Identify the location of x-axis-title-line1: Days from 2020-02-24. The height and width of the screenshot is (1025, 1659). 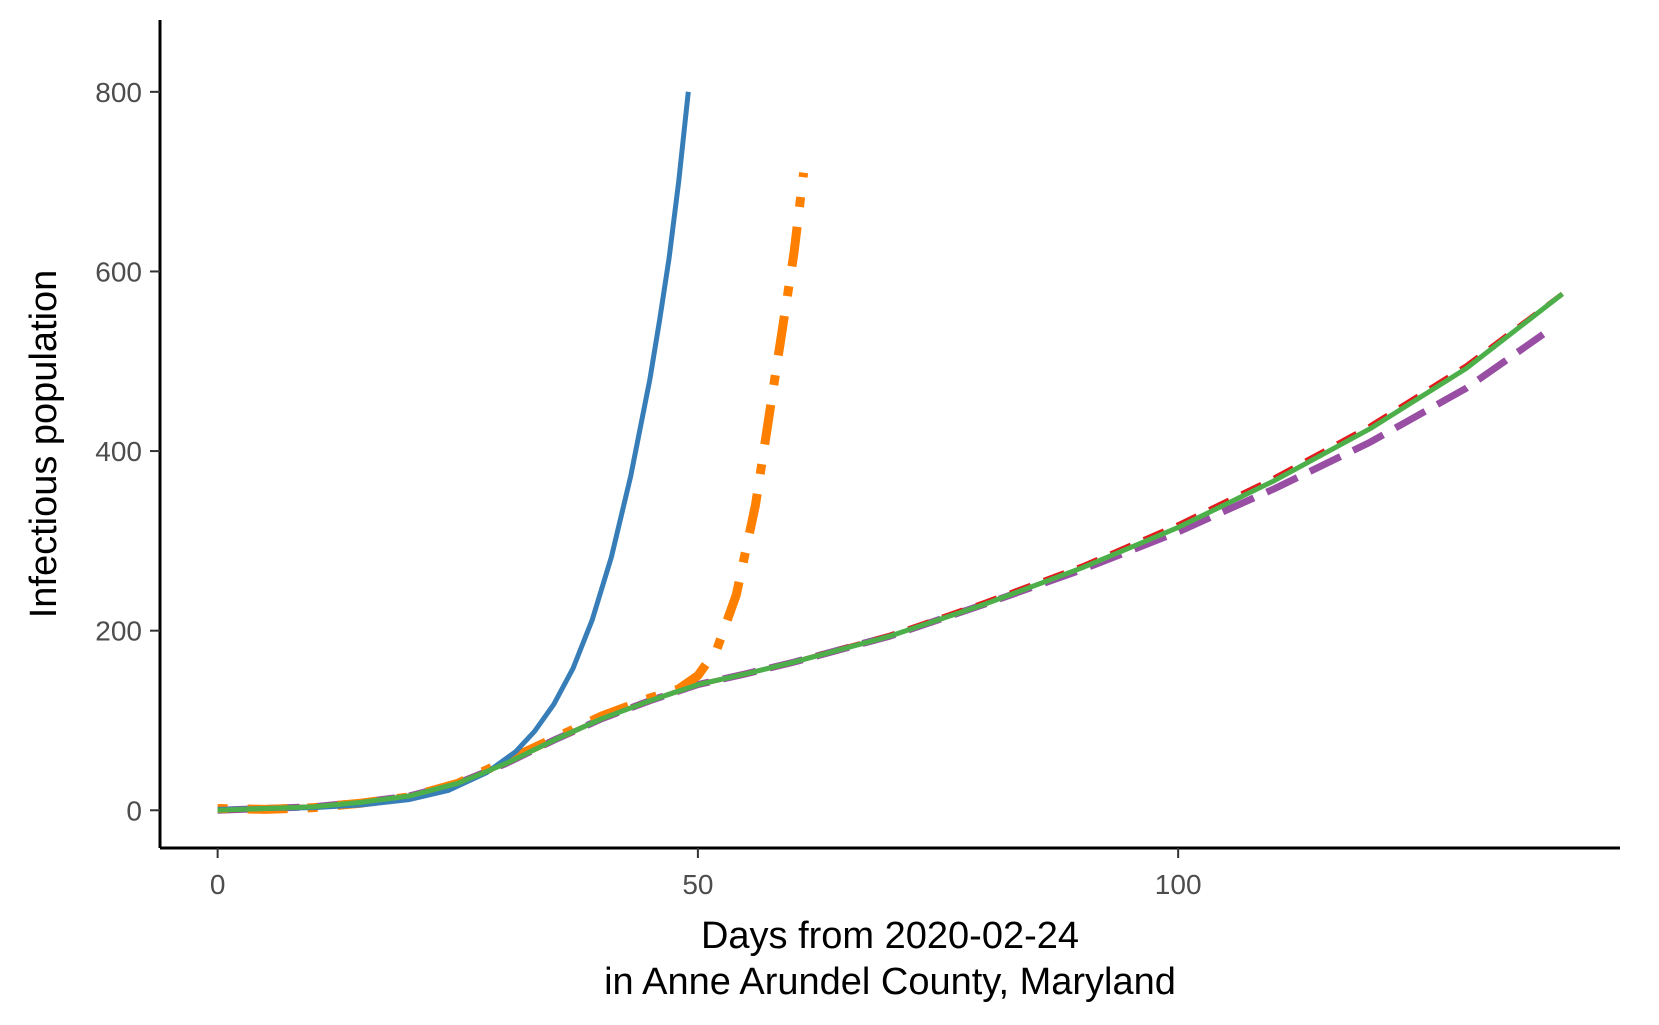
(890, 936).